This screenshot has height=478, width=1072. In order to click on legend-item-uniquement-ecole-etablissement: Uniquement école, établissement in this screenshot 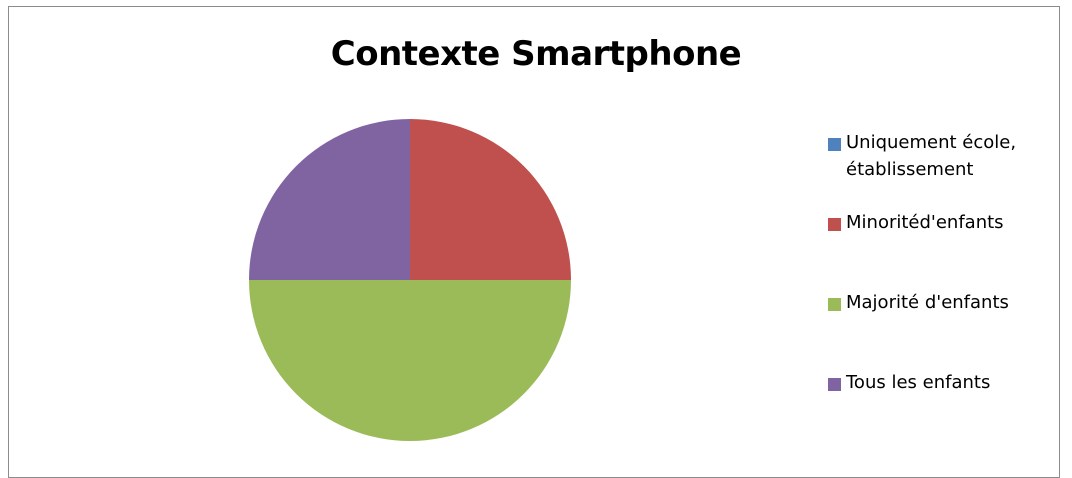, I will do `click(937, 157)`.